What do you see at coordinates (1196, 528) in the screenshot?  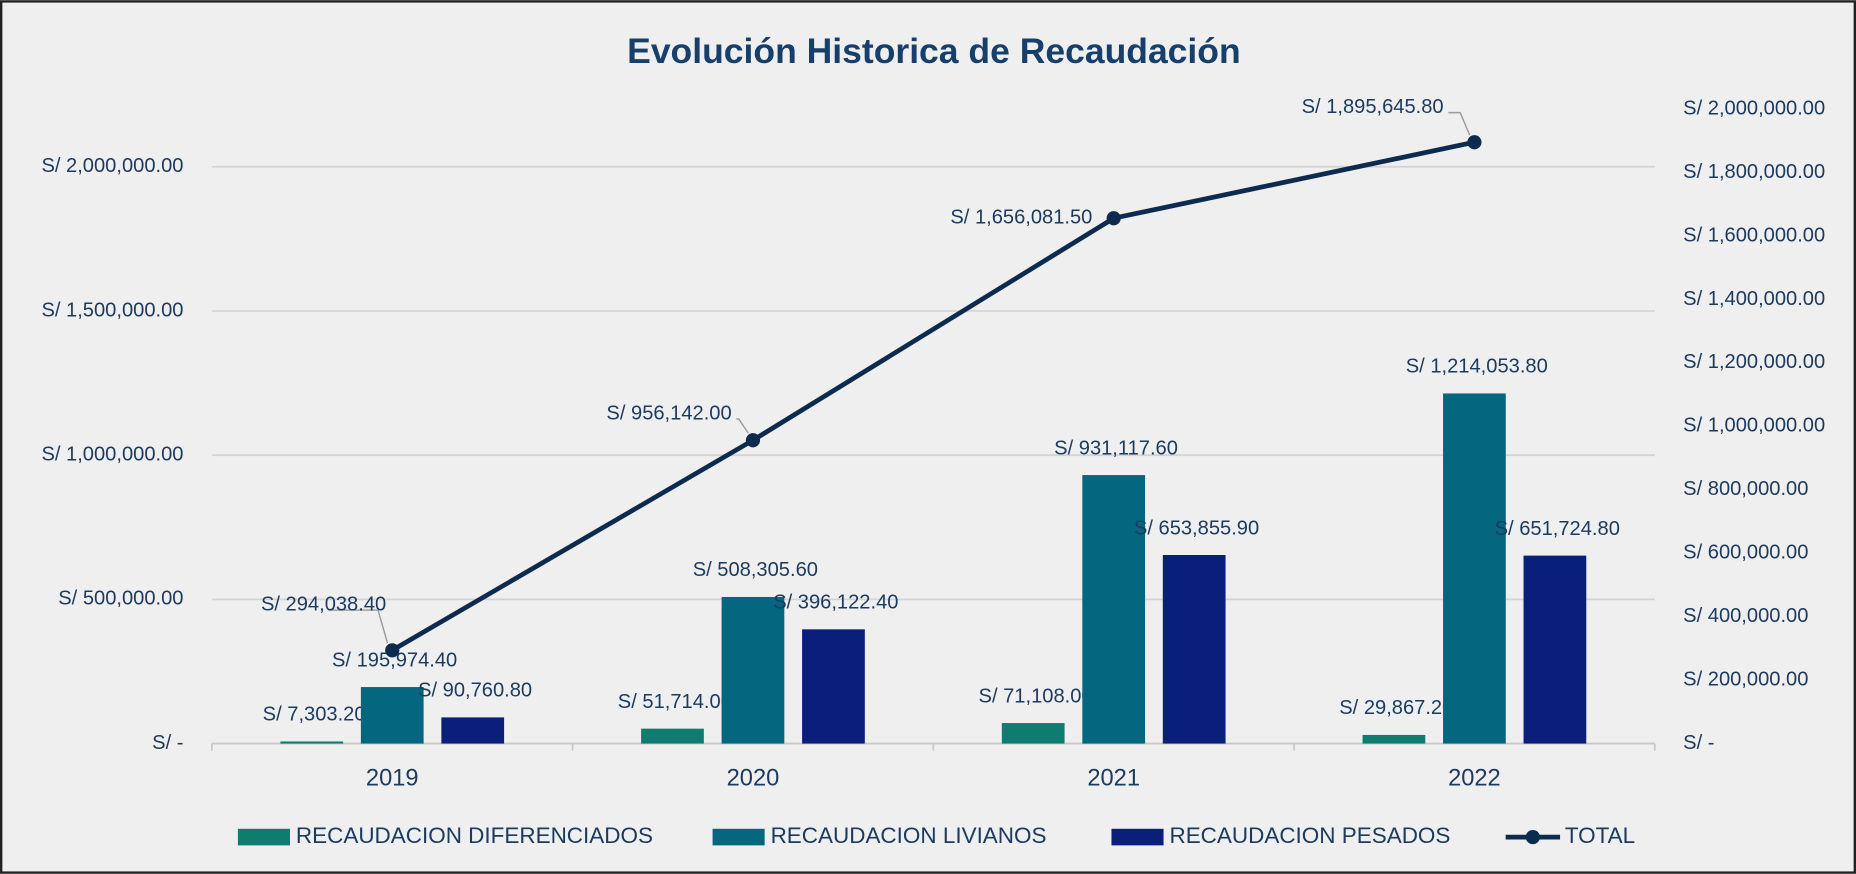 I see `data-label: S/ 653,855.90` at bounding box center [1196, 528].